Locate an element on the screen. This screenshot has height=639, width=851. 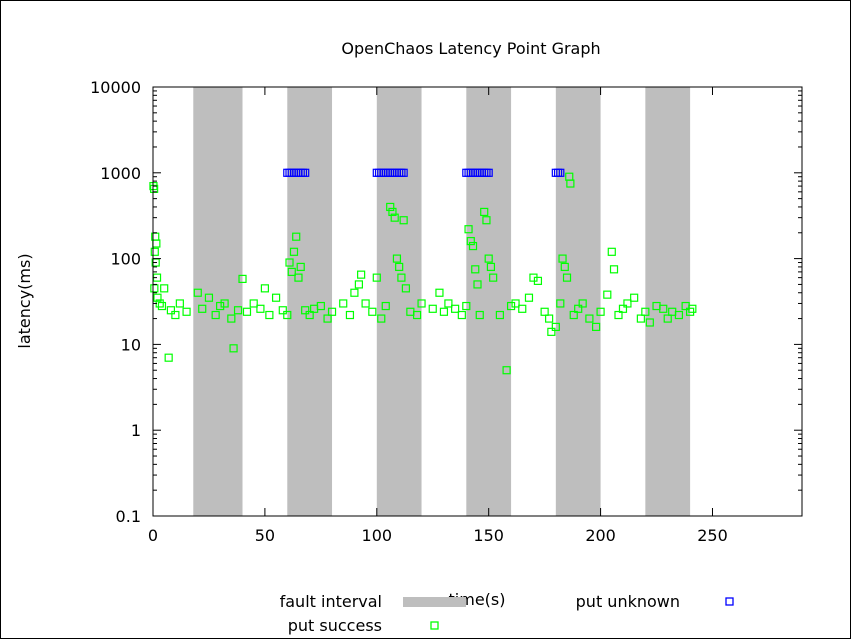
y-tick-label: 100 is located at coordinates (125, 259).